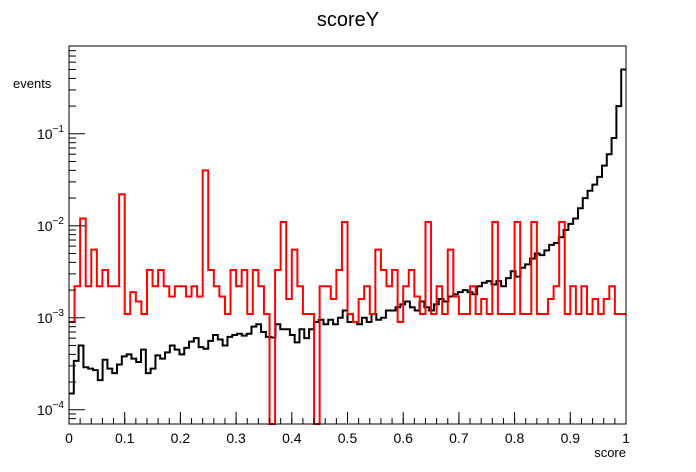 This screenshot has width=696, height=472. What do you see at coordinates (50, 225) in the screenshot?
I see `y-tick-label: 10⁻²` at bounding box center [50, 225].